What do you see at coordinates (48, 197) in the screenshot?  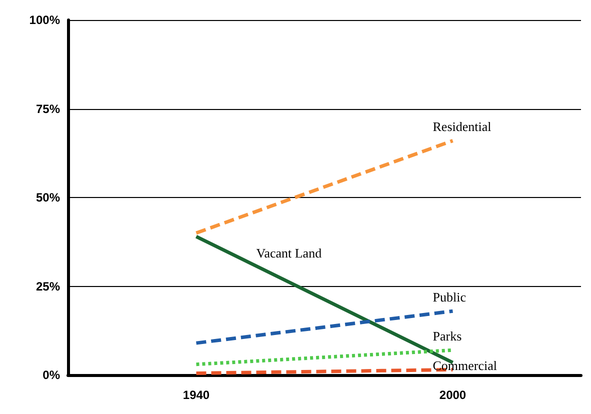 I see `y-tick-label: 50%` at bounding box center [48, 197].